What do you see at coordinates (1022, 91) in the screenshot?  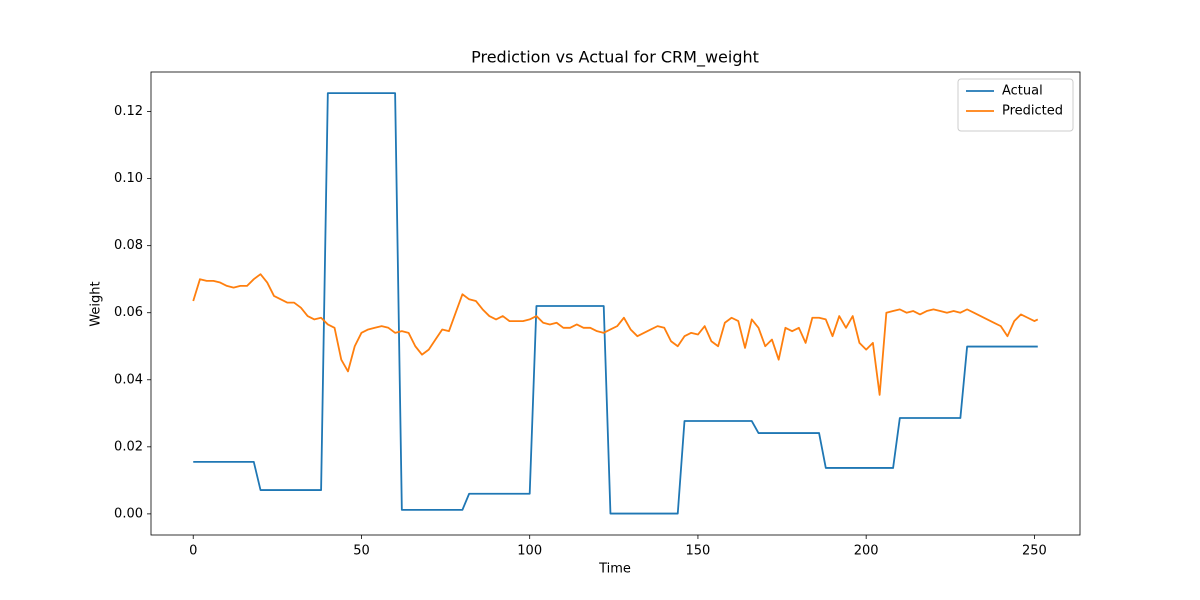 I see `legend-label: Actual` at bounding box center [1022, 91].